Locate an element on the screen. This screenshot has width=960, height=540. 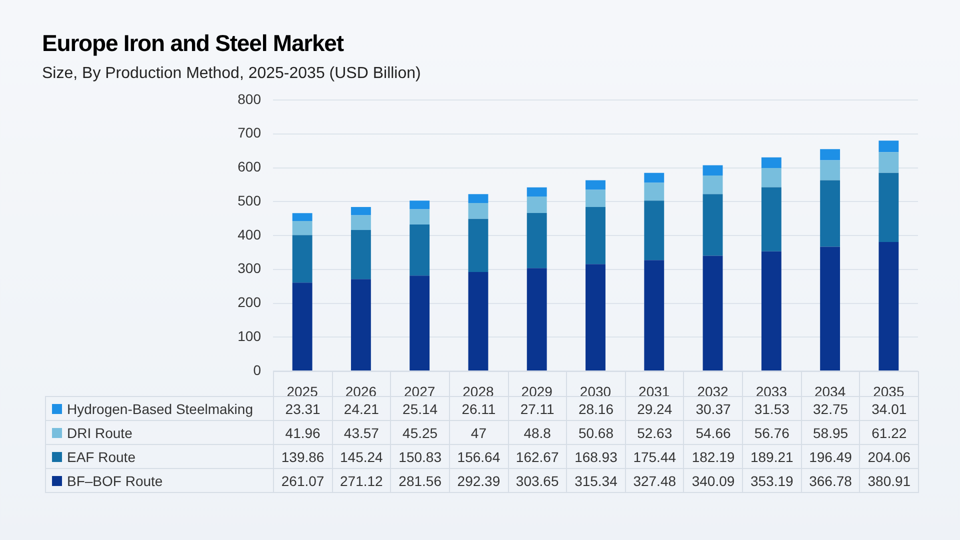
data-label: 139.86 is located at coordinates (303, 456).